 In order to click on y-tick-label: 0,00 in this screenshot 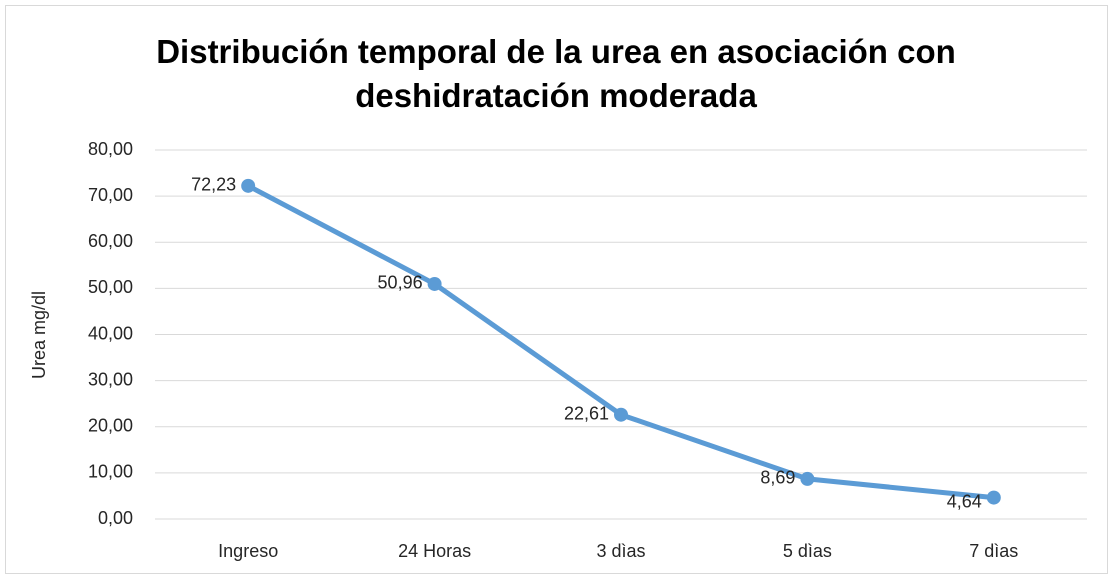, I will do `click(115, 518)`.